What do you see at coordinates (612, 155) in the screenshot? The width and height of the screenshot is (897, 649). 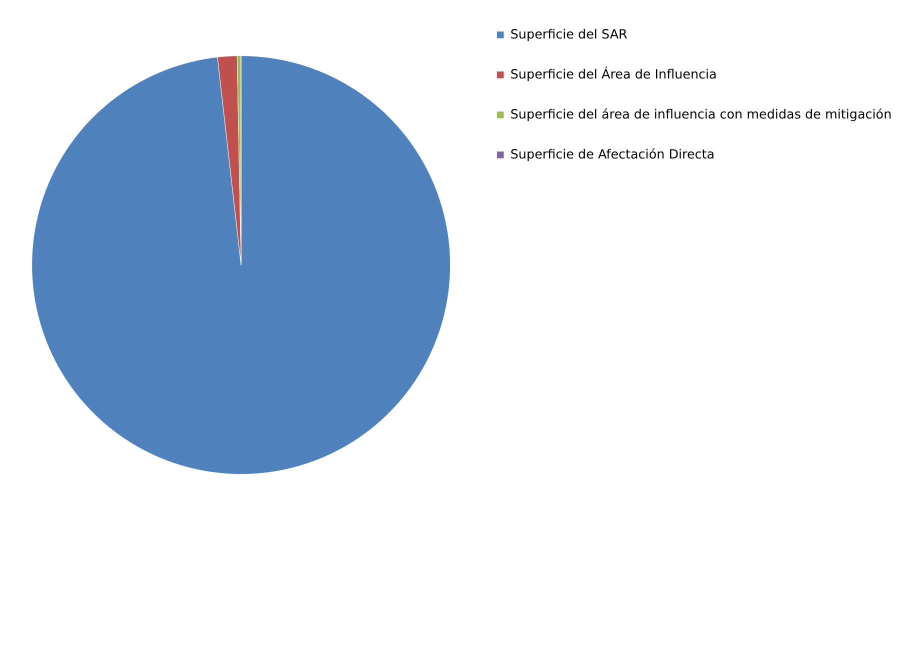 I see `legend-label: Superficie de Afectación Directa` at bounding box center [612, 155].